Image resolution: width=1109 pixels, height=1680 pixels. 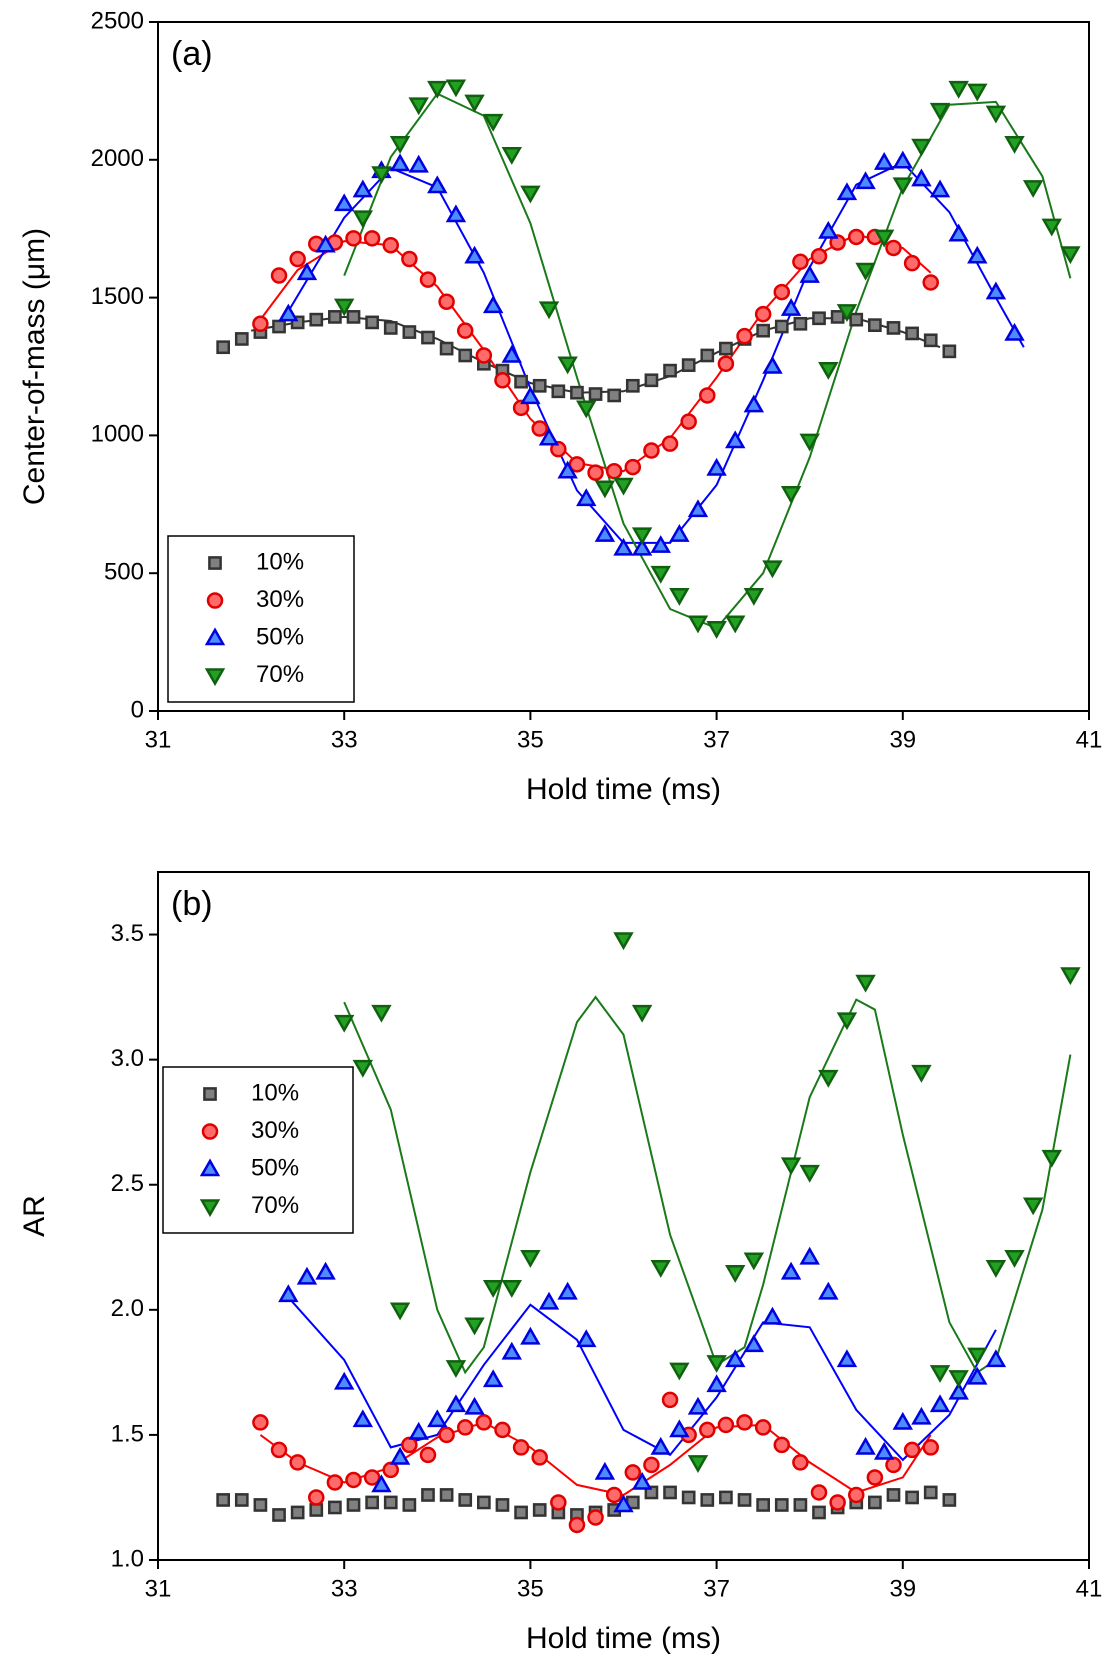 I want to click on x-axis-label: Hold time (ms), so click(x=623, y=789).